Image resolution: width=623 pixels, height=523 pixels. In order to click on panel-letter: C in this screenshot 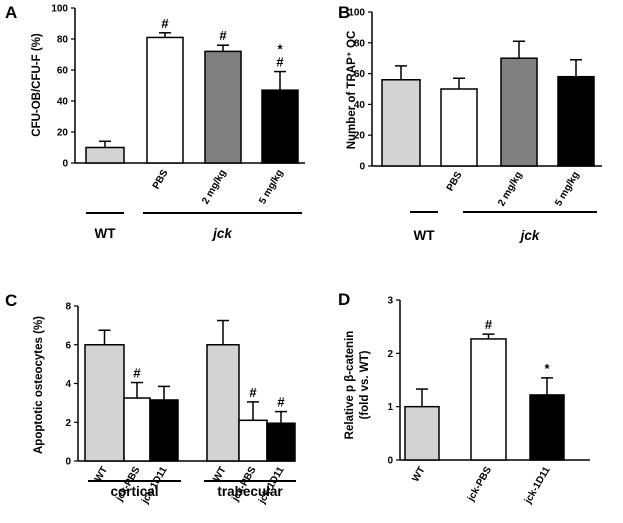, I will do `click(11, 300)`.